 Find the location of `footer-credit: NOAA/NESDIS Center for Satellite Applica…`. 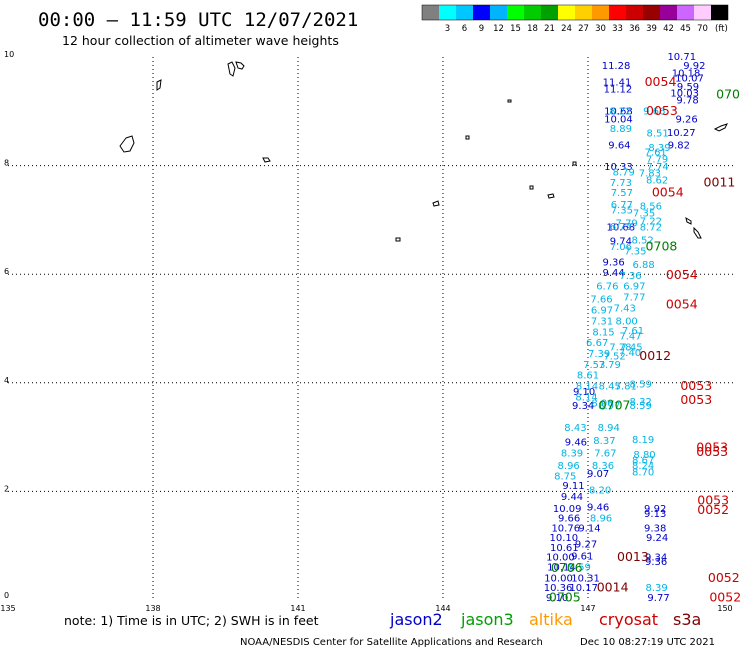

footer-credit: NOAA/NESDIS Center for Satellite Applica… is located at coordinates (391, 642).